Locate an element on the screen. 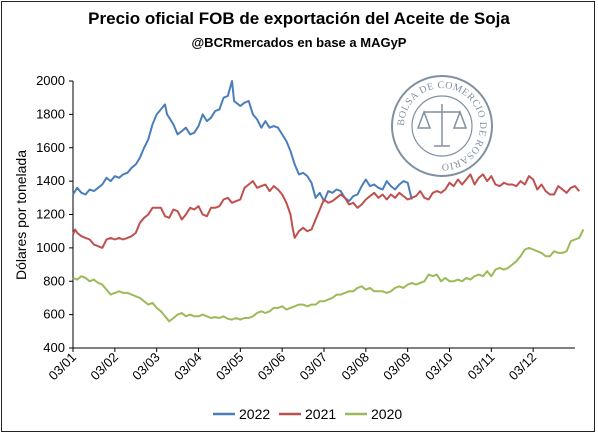  x-tick-label: 03/05 is located at coordinates (230, 367).